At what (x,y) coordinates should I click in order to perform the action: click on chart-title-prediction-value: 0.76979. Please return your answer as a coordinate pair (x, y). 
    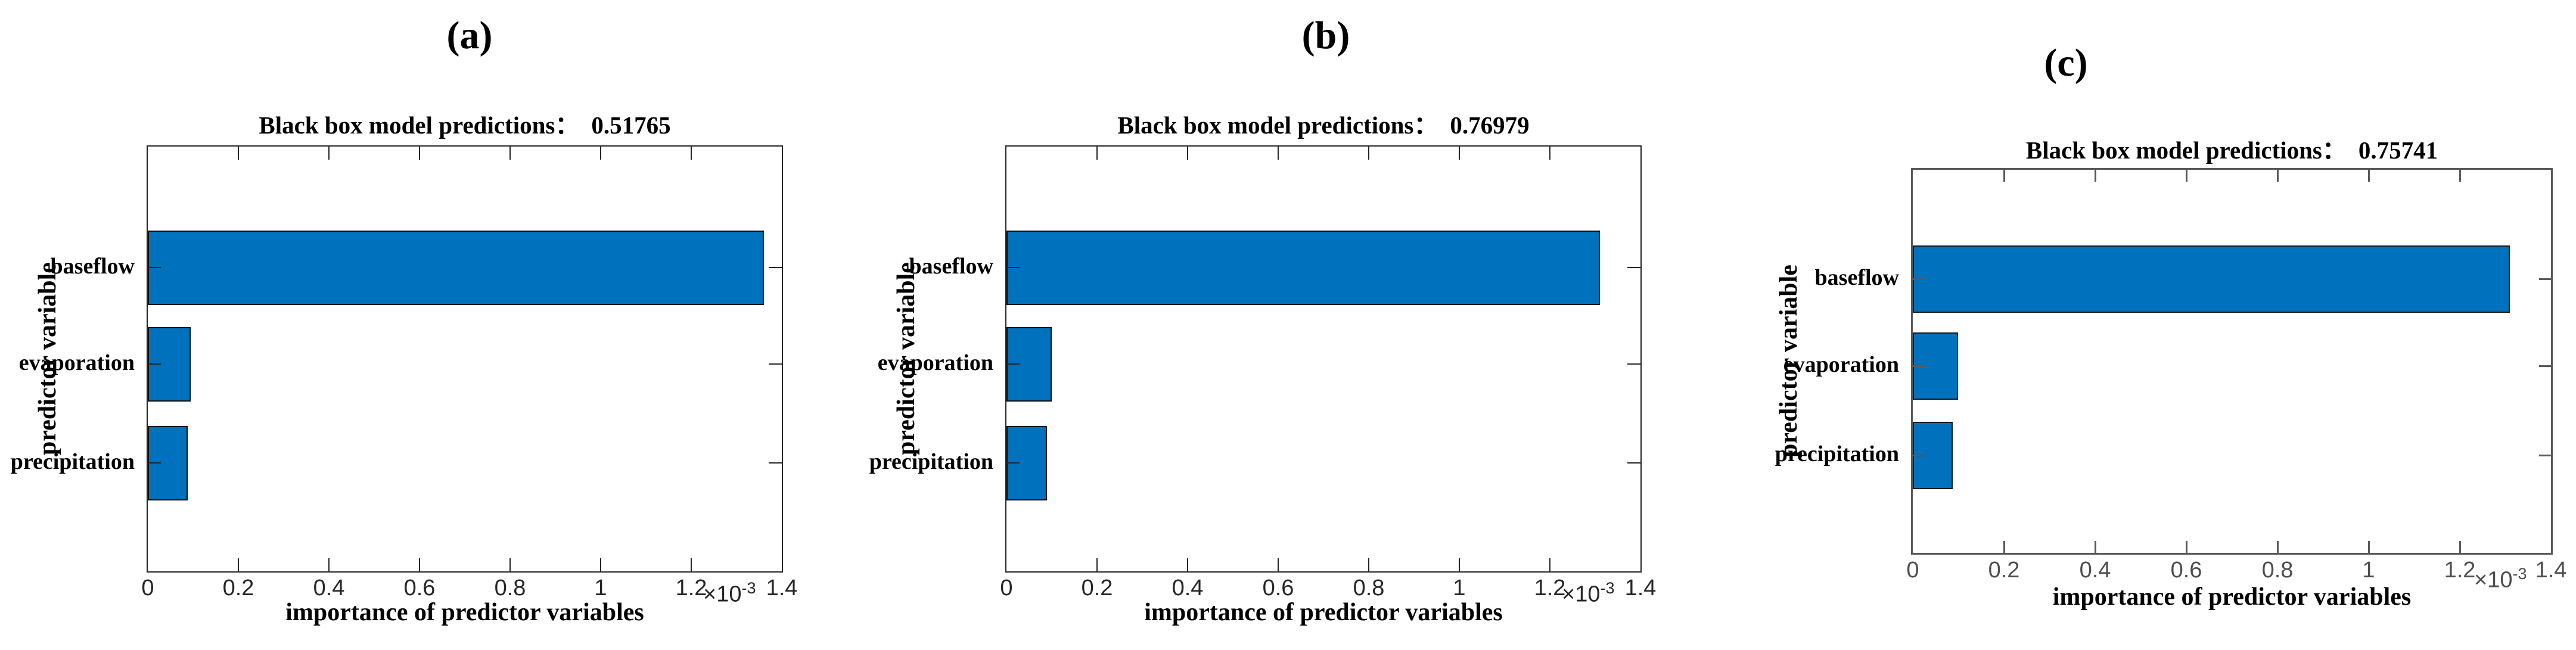
    Looking at the image, I should click on (1490, 125).